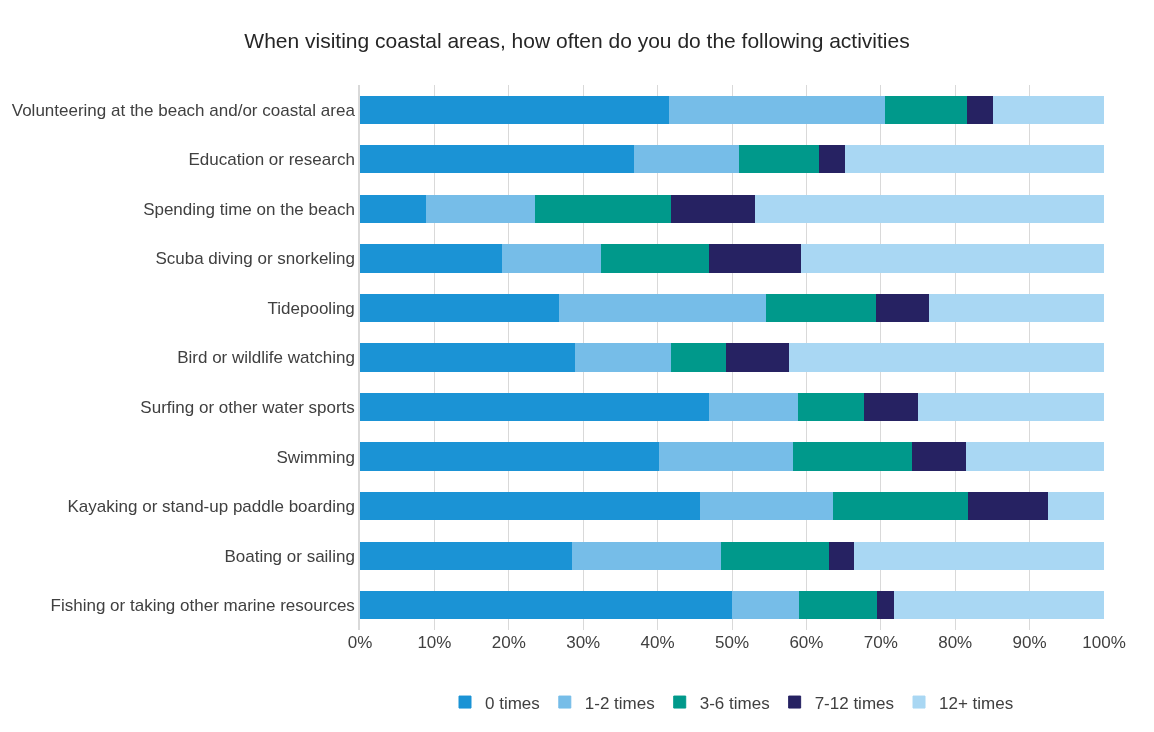 The width and height of the screenshot is (1154, 732). I want to click on x-tick-label: 10%, so click(434, 642).